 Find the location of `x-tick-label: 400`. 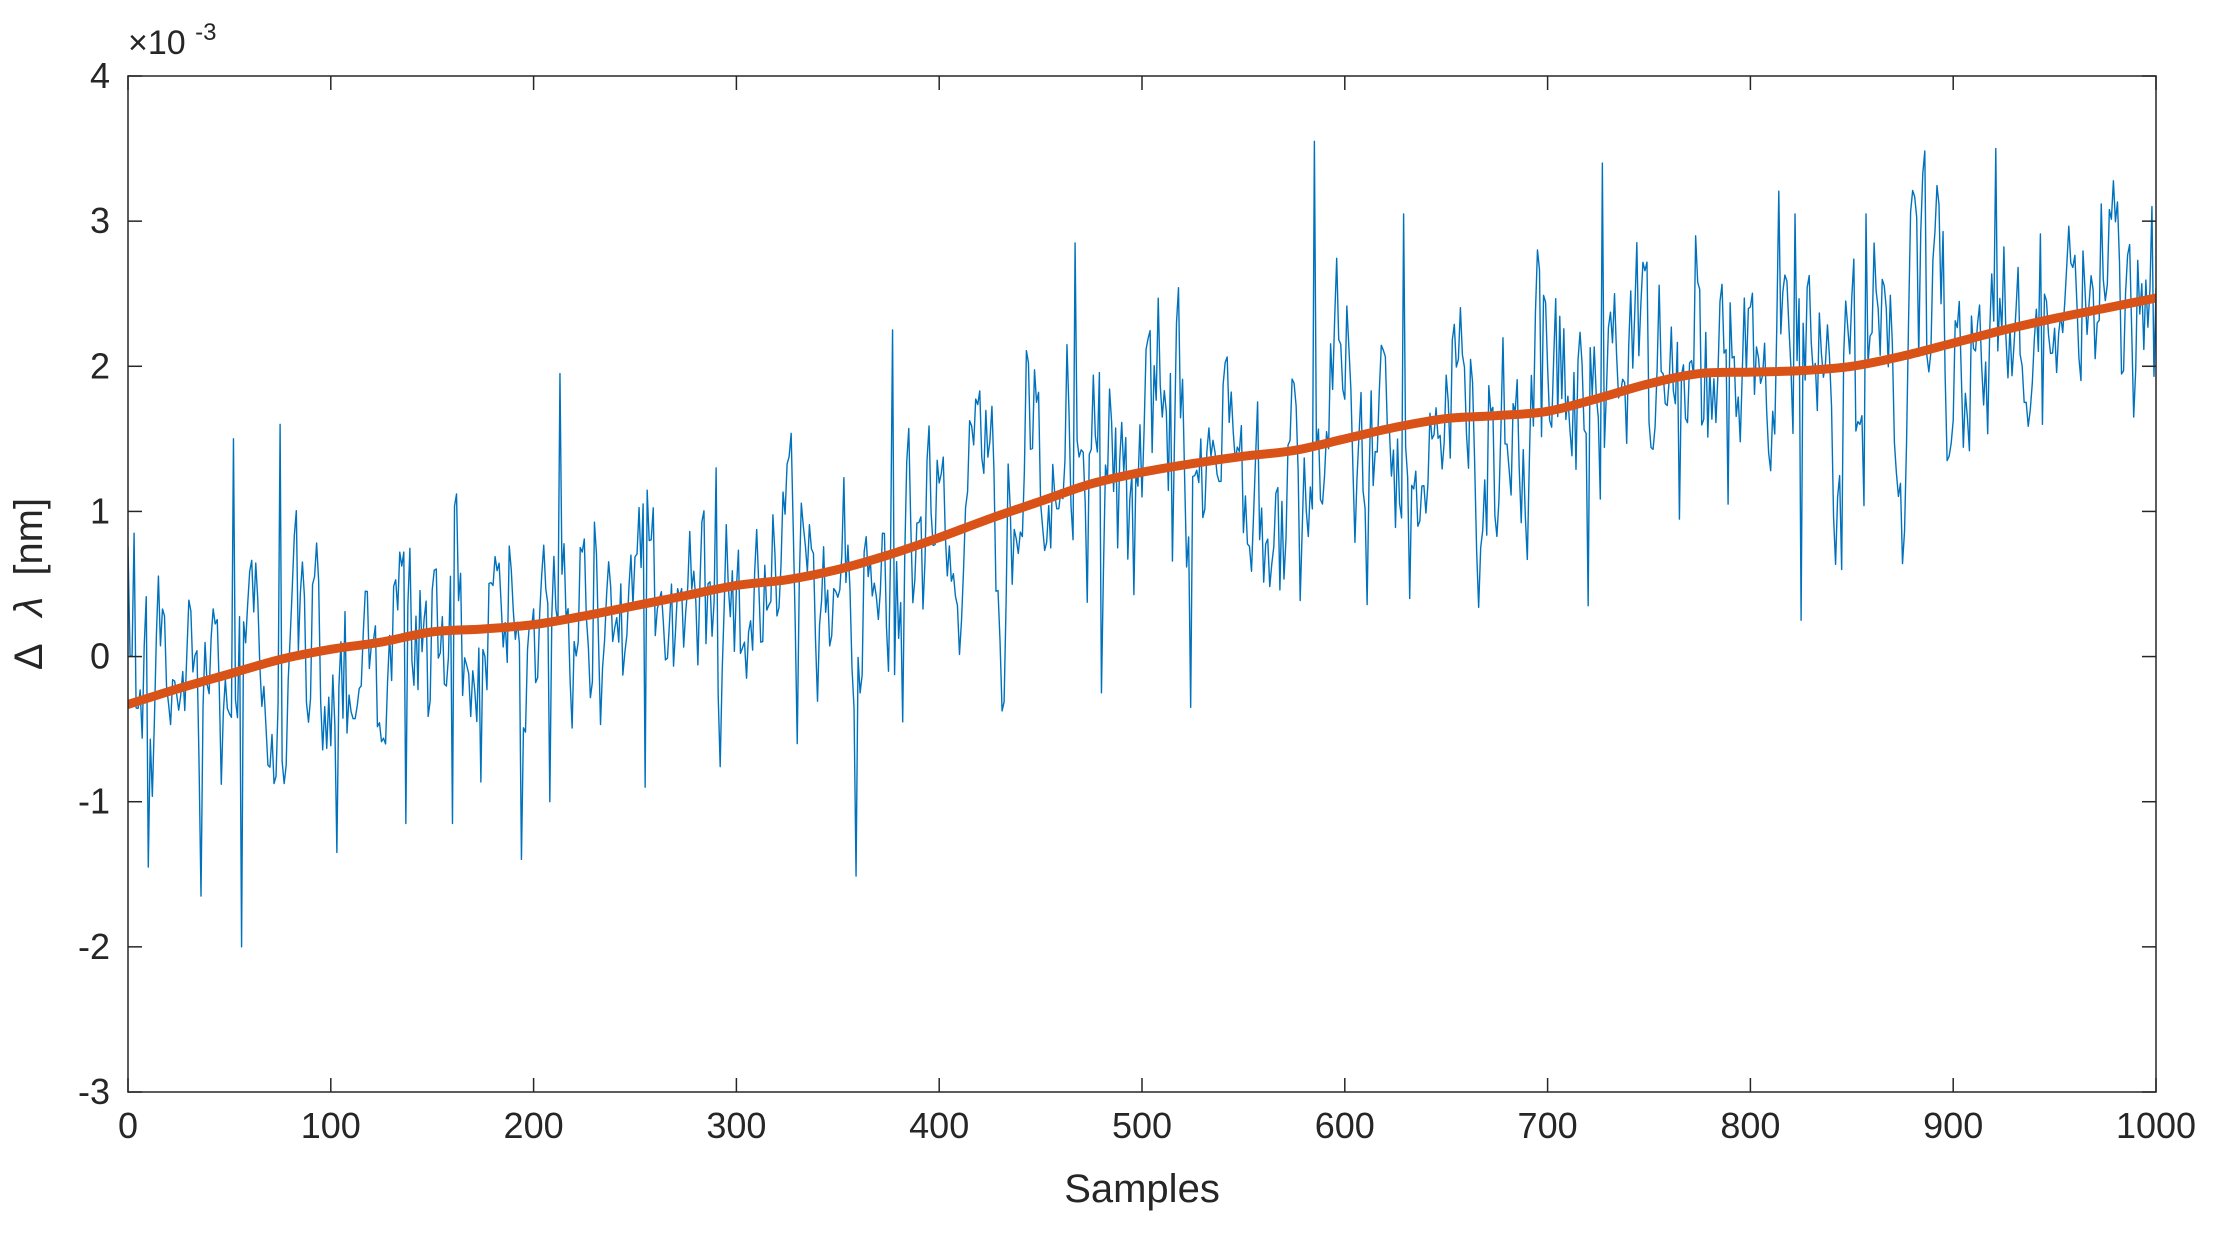

x-tick-label: 400 is located at coordinates (939, 1125).